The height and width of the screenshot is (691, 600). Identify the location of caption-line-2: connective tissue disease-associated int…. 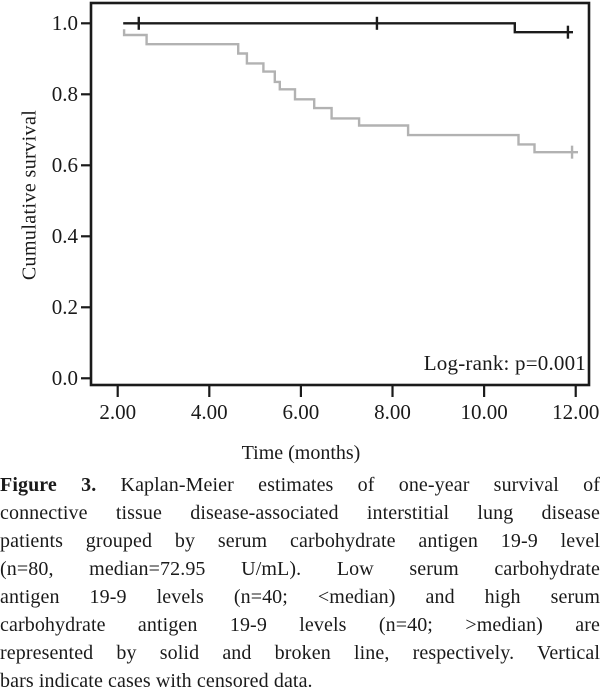
(300, 513).